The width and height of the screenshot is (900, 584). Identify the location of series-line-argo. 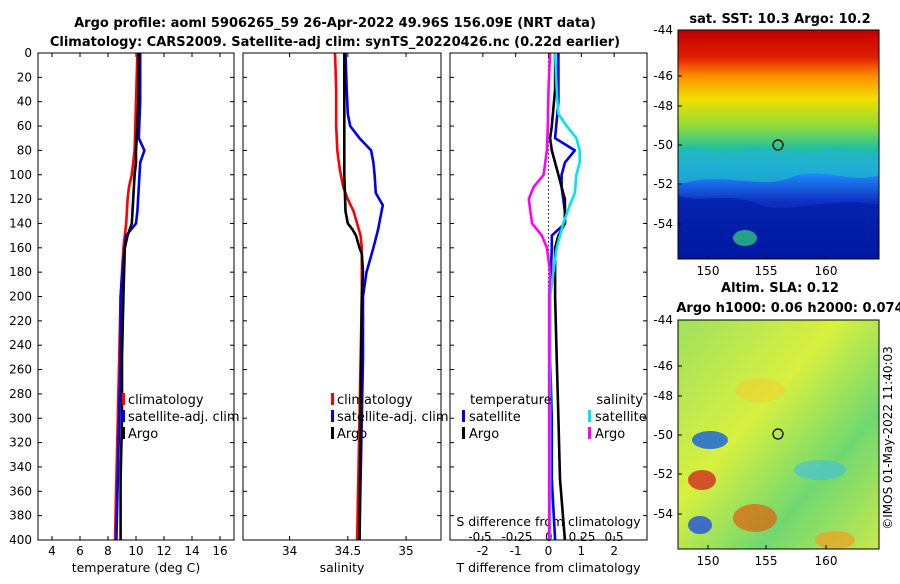
(353, 297).